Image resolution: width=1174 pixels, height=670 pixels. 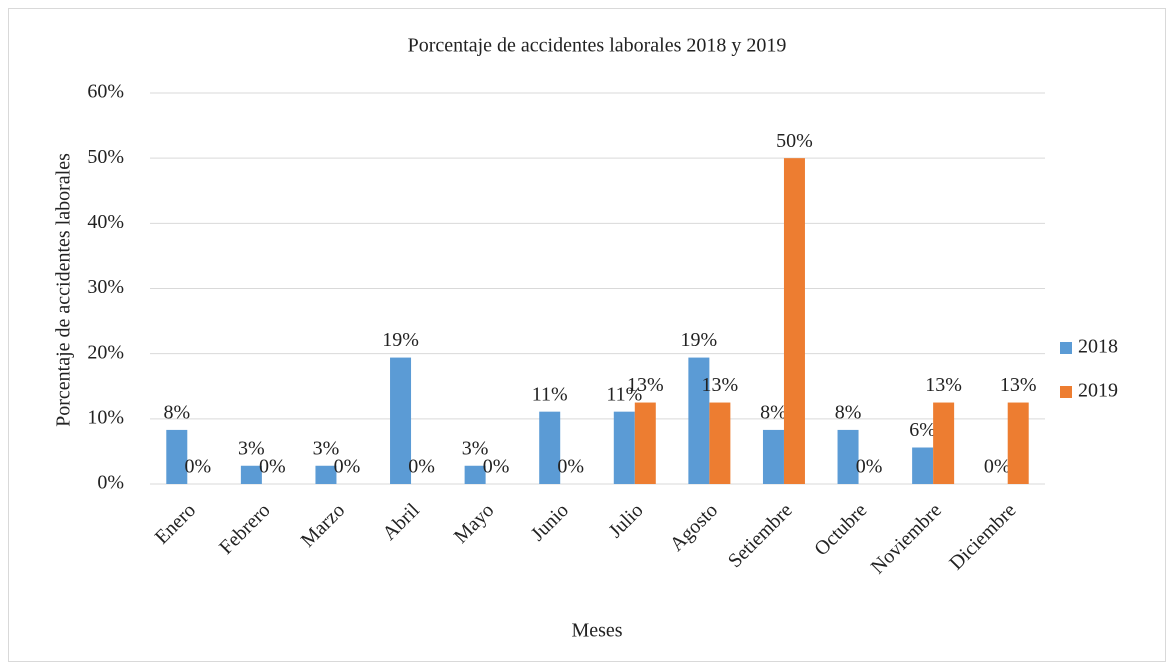 I want to click on data-label: 6%, so click(x=922, y=430).